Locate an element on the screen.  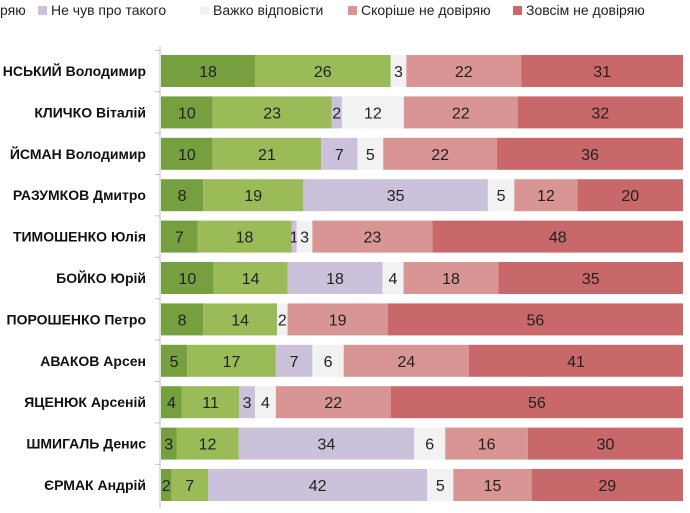
data-label: 34 is located at coordinates (326, 445).